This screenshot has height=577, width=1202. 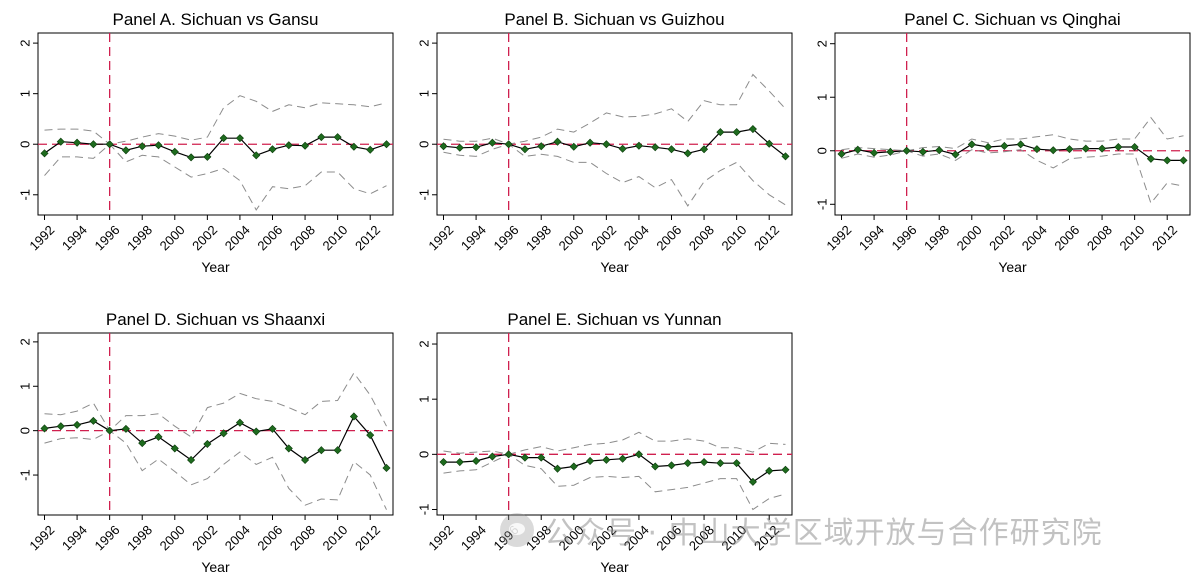 What do you see at coordinates (614, 19) in the screenshot?
I see `panel-title: Panel B. Sichuan vs Guizhou` at bounding box center [614, 19].